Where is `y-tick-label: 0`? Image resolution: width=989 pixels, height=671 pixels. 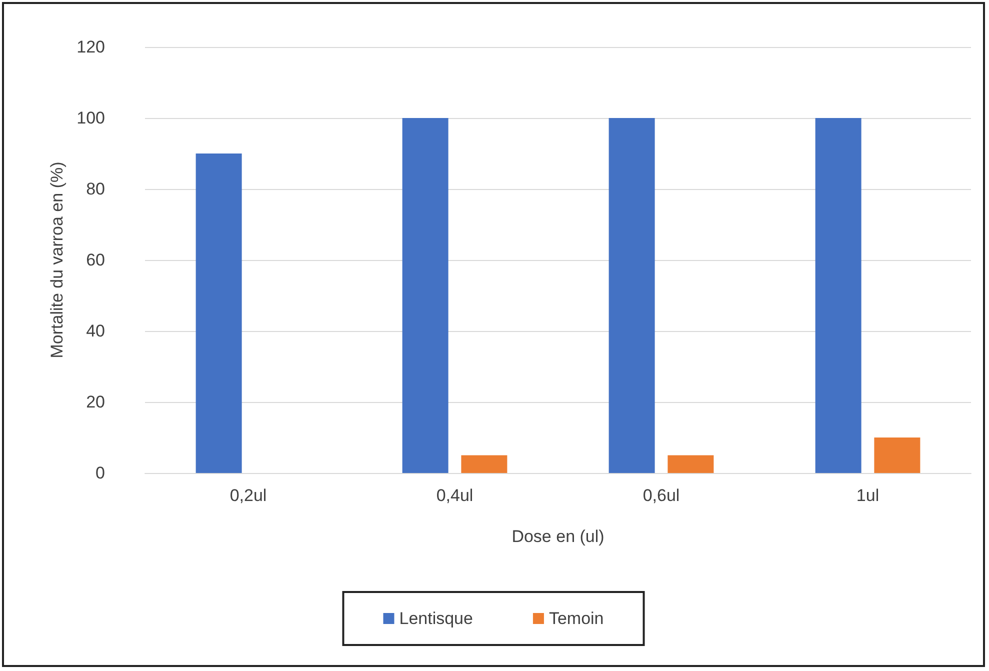 y-tick-label: 0 is located at coordinates (100, 473).